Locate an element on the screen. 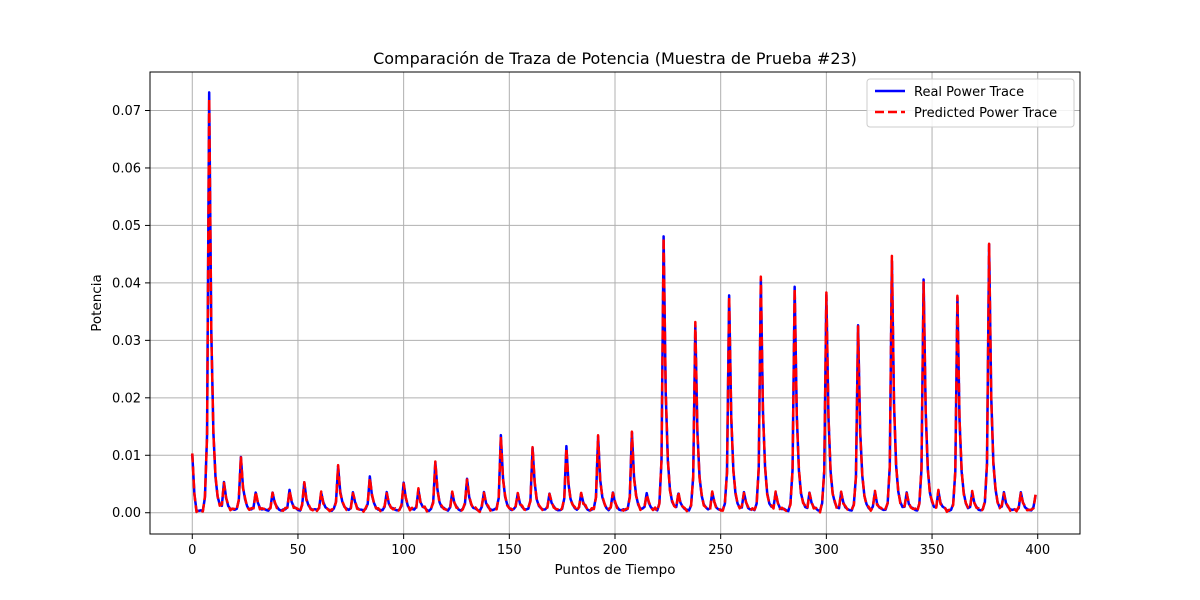 The height and width of the screenshot is (600, 1200). y-axis-ticks: 0.00 0.01 0.02 0.03 0.04 0.05 0.06 0.07 is located at coordinates (131, 312).